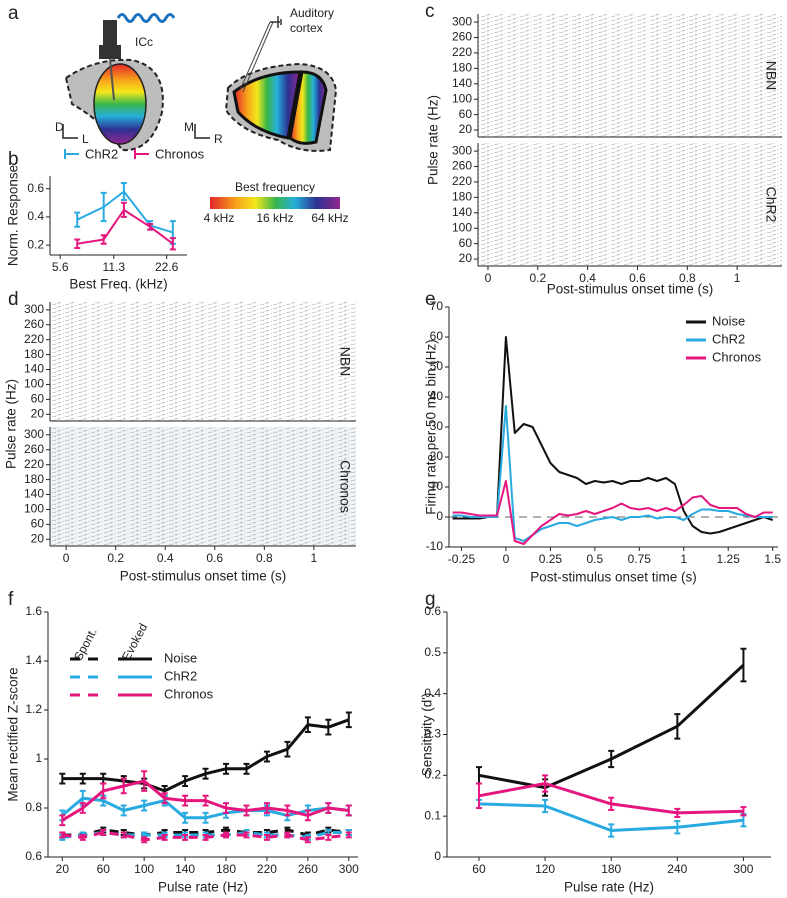 The width and height of the screenshot is (787, 898). Describe the element at coordinates (114, 267) in the screenshot. I see `x-tick-label: 11.3` at that location.